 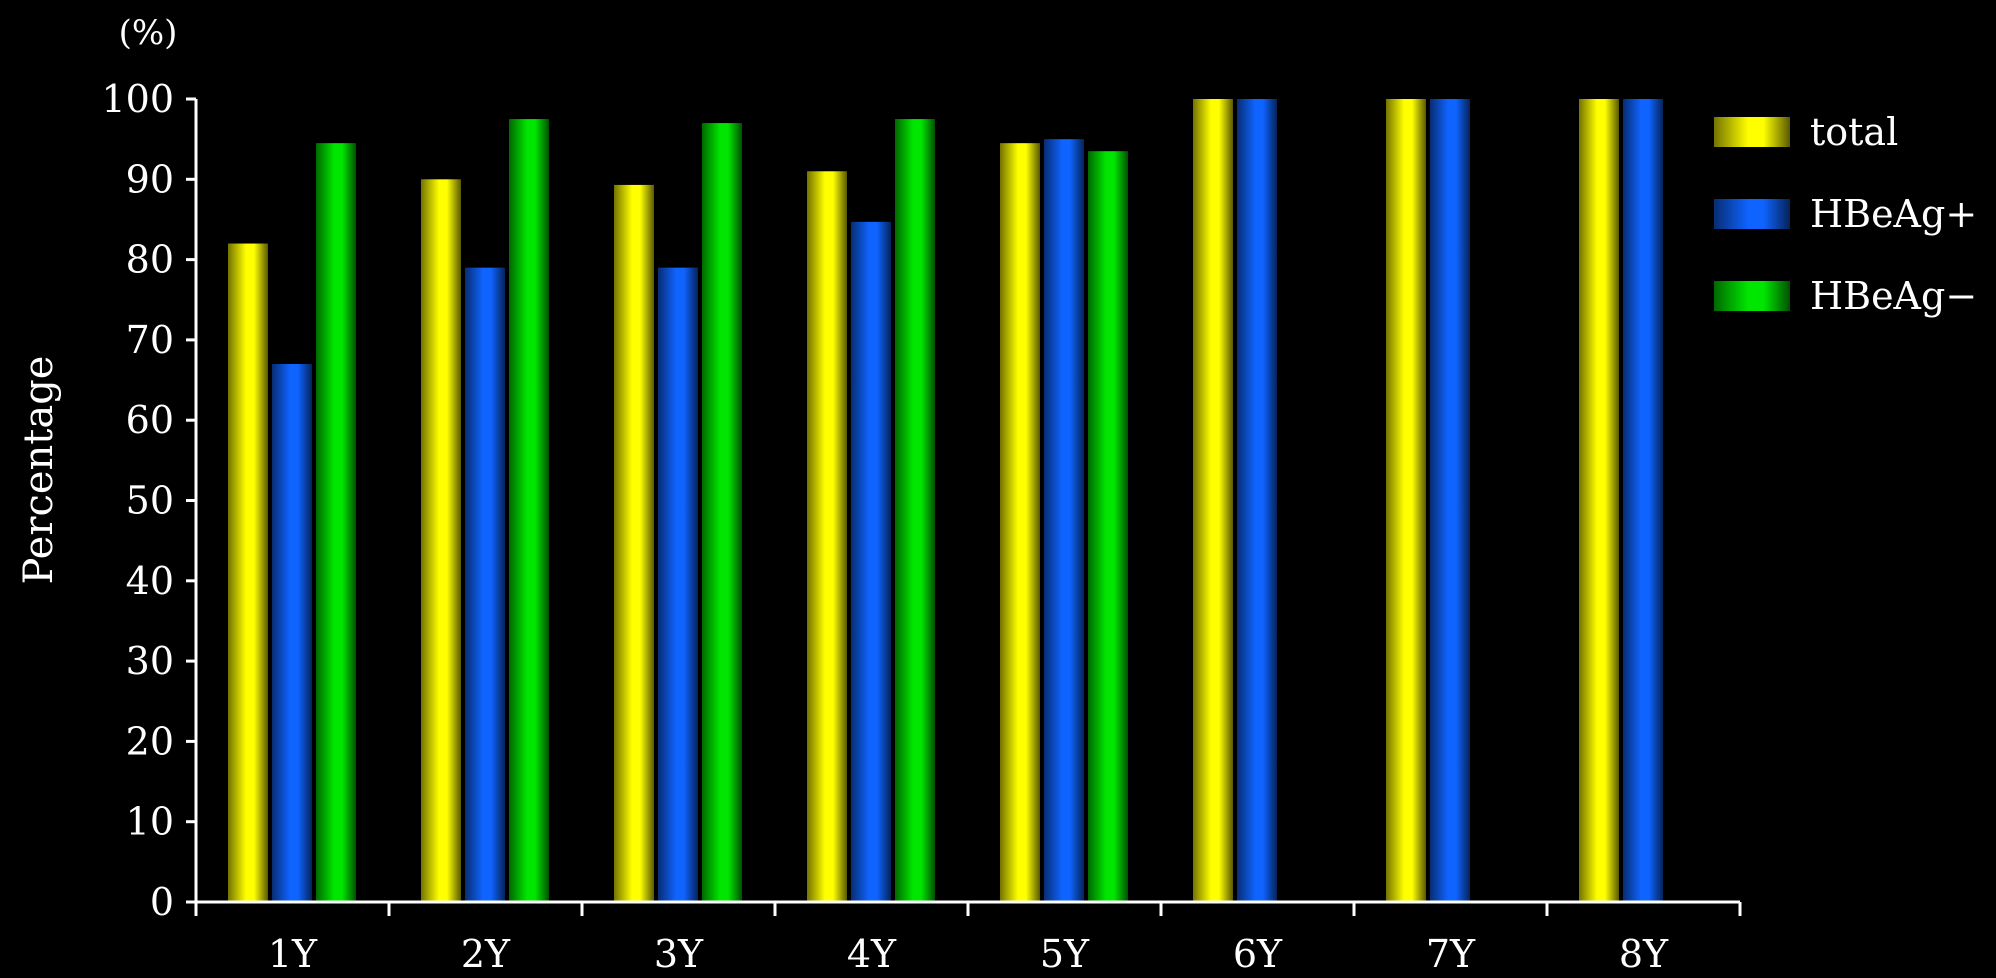 I want to click on y-tick-label: 80, so click(x=150, y=260).